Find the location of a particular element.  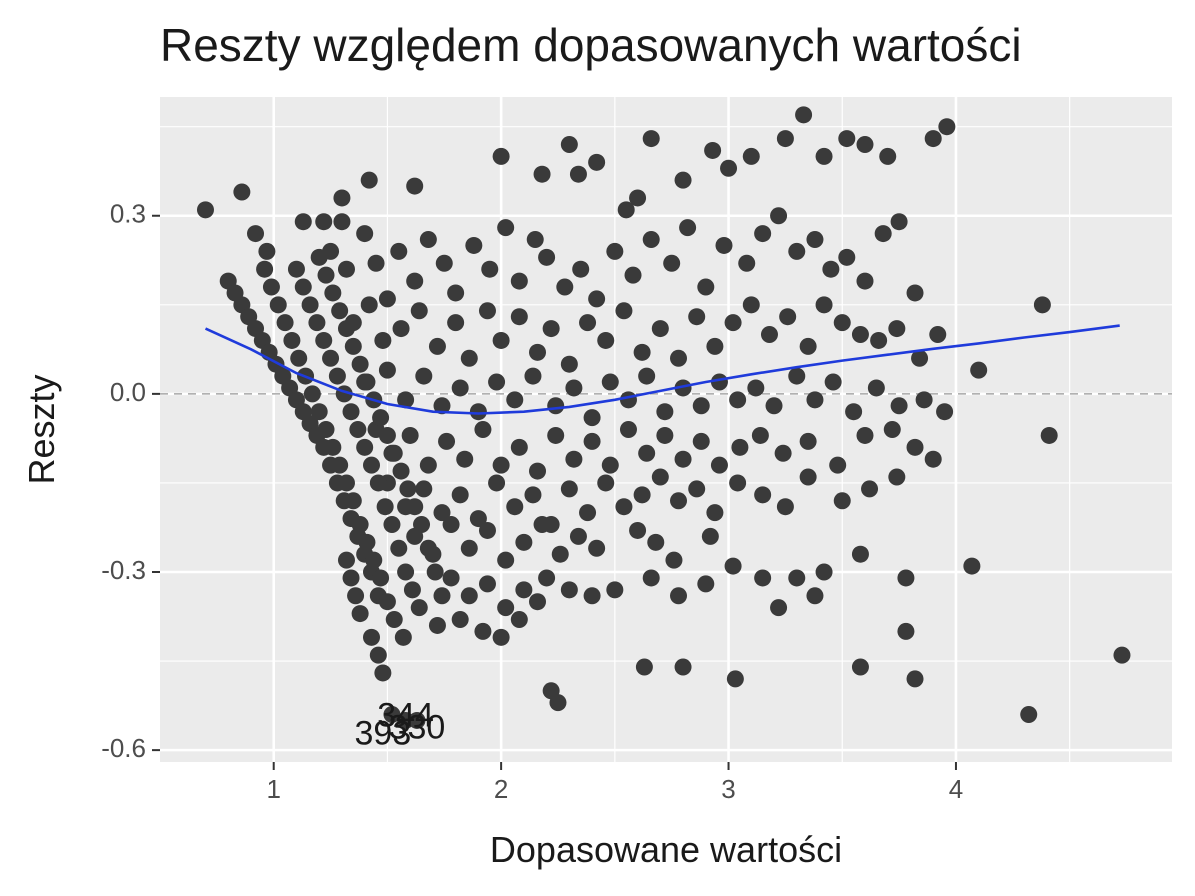

outlier-label: 330 is located at coordinates (417, 727).